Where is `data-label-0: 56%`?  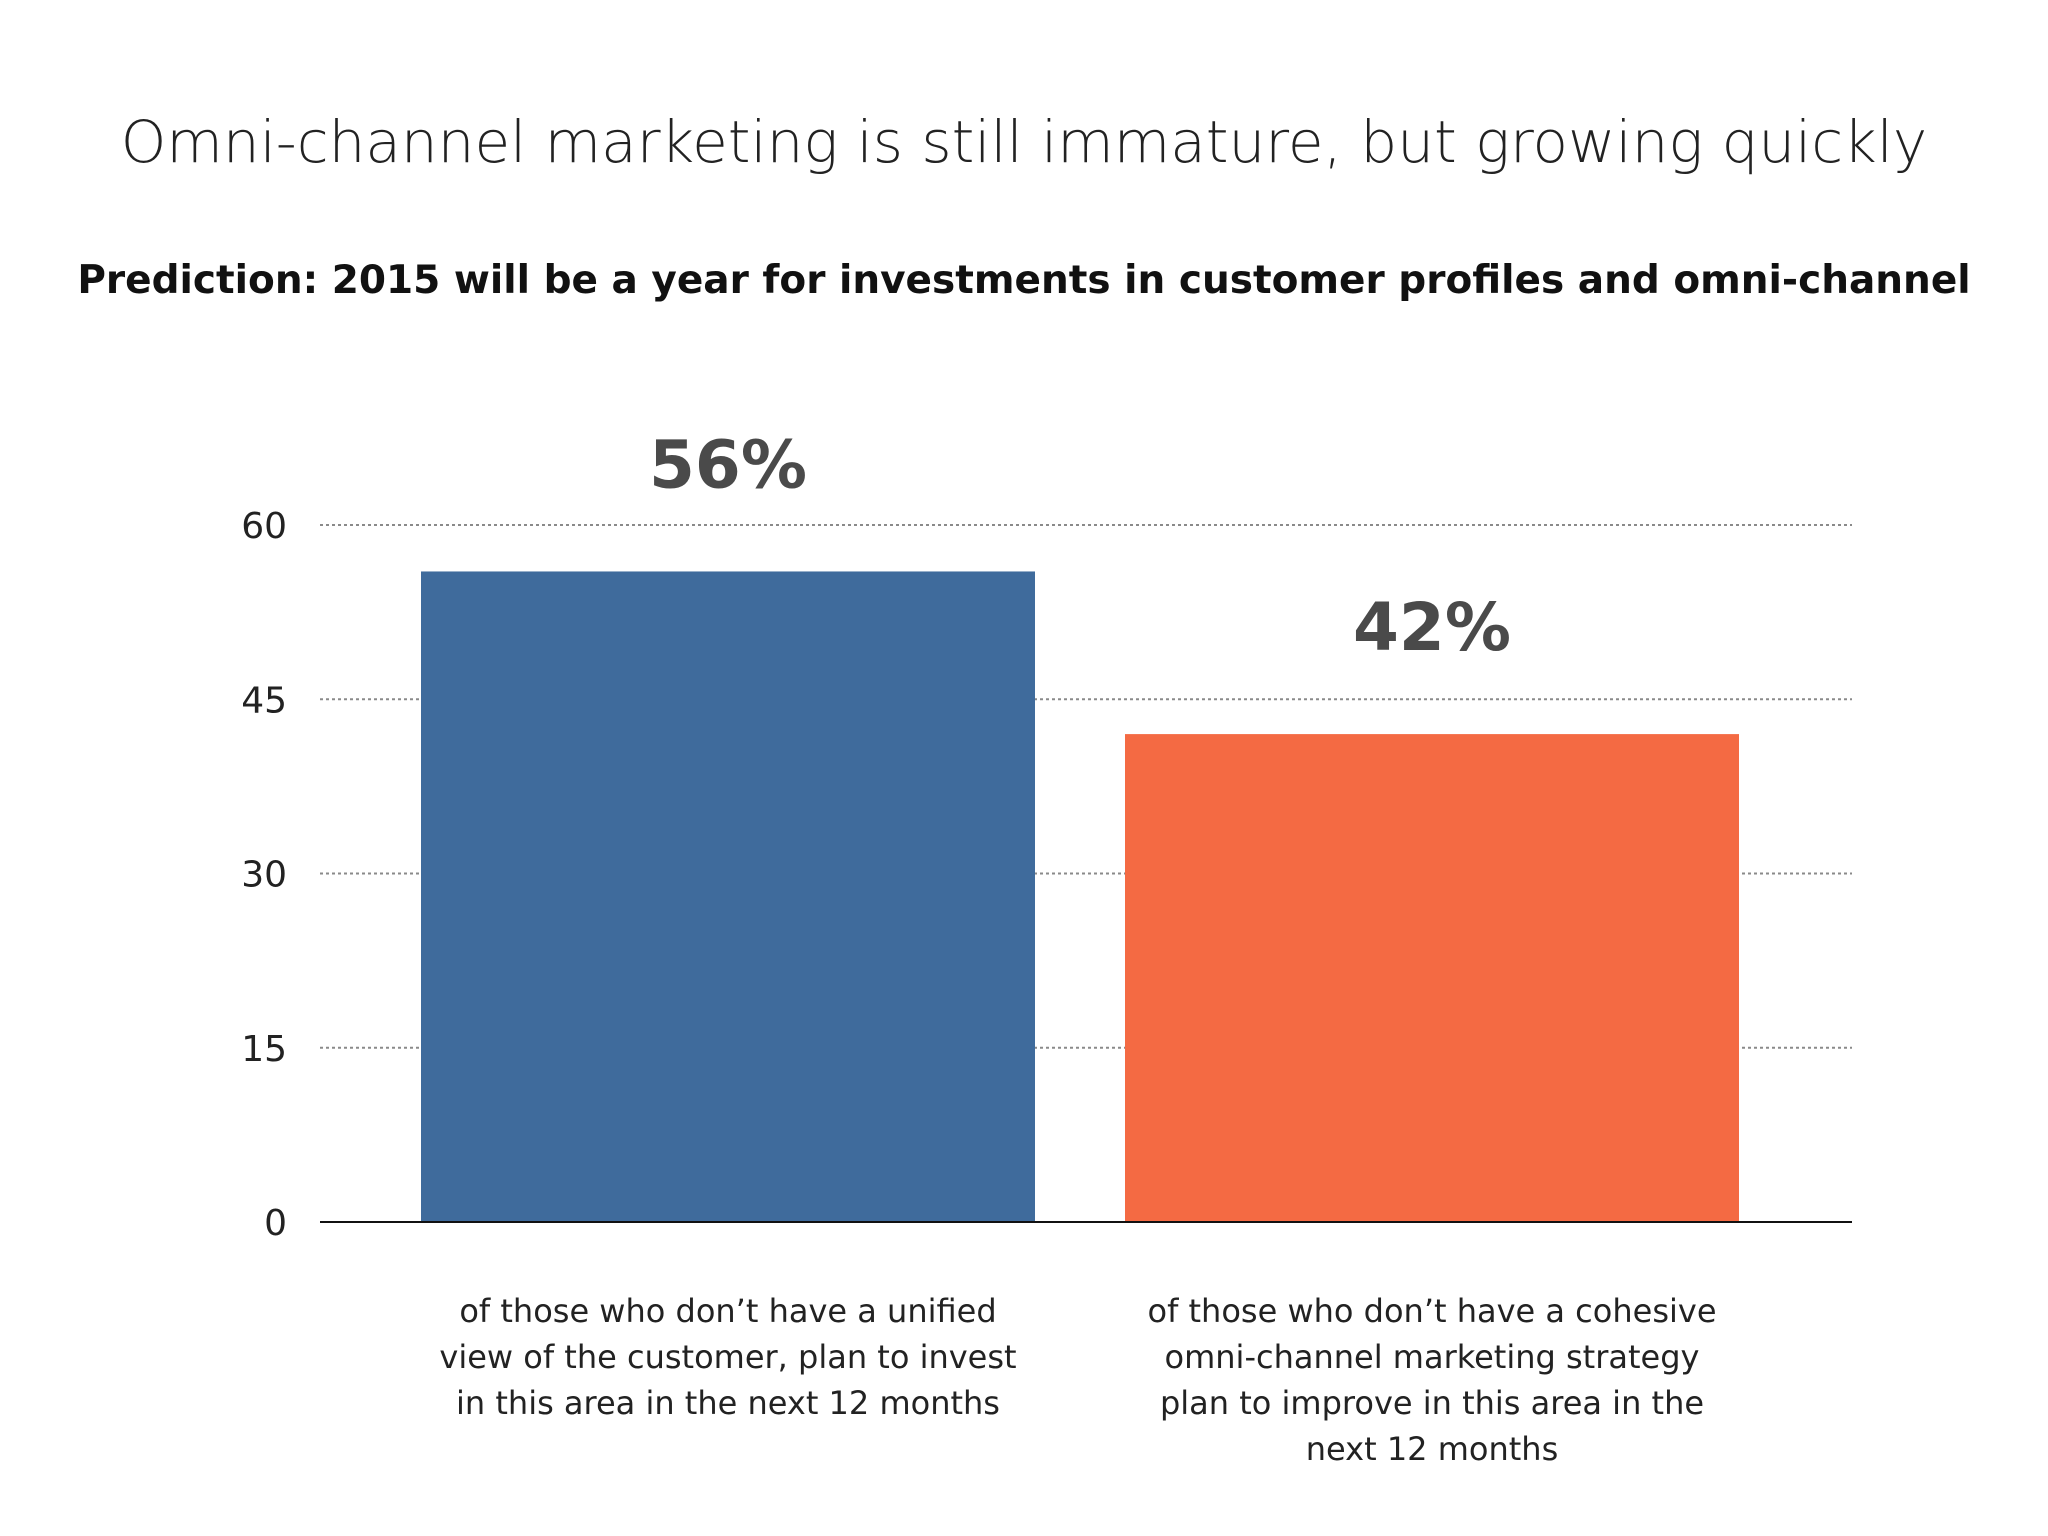
data-label-0: 56% is located at coordinates (728, 464).